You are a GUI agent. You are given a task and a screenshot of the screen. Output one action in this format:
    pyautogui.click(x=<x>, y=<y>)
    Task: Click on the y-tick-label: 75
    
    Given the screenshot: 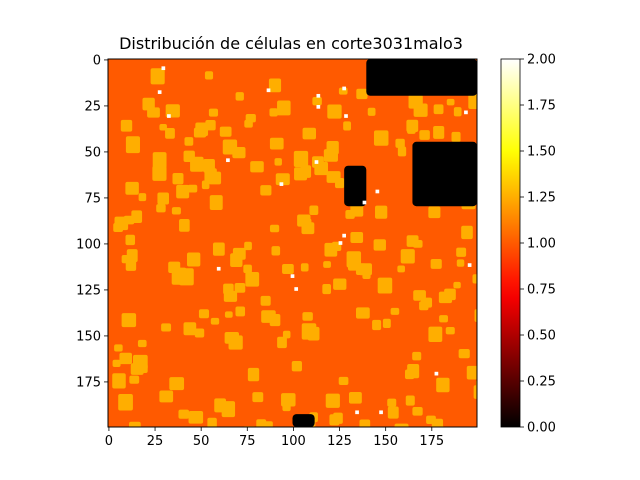 What is the action you would take?
    pyautogui.click(x=92, y=198)
    